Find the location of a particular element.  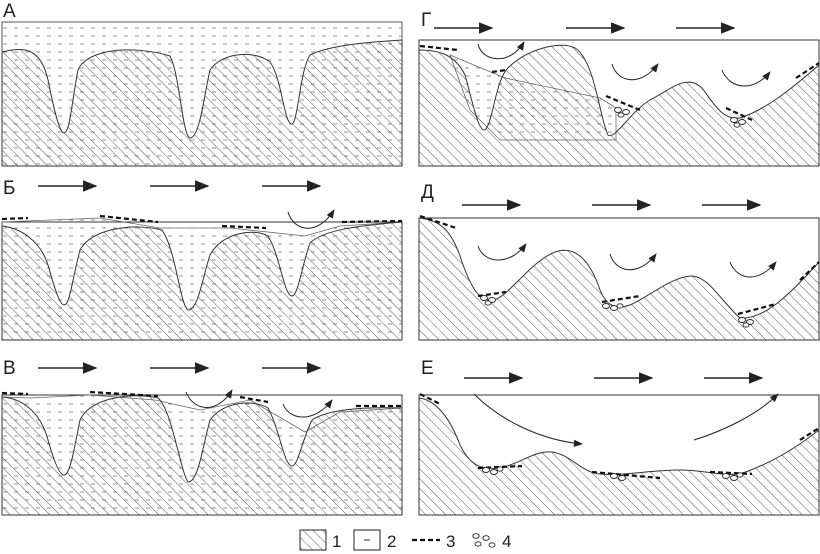

panel-b: Б is located at coordinates (202, 259).